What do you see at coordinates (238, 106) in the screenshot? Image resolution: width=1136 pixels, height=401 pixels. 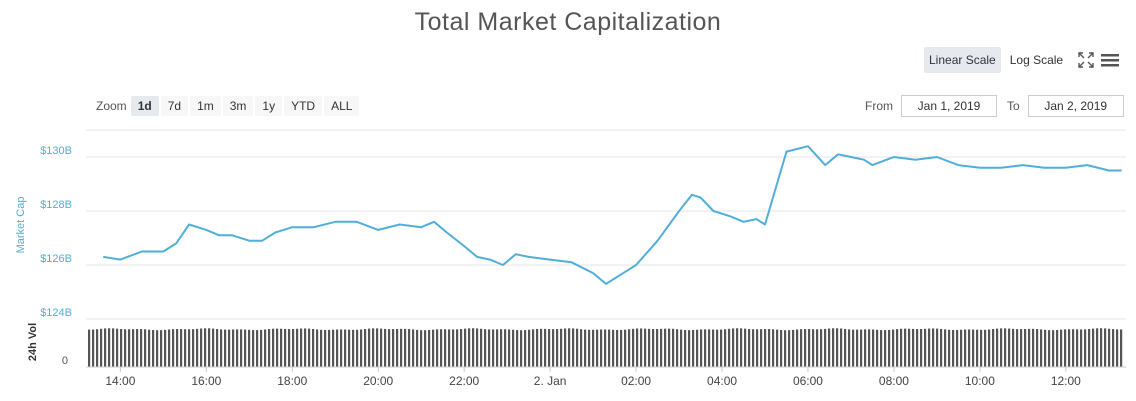 I see `zoom-3m-button: 3m` at bounding box center [238, 106].